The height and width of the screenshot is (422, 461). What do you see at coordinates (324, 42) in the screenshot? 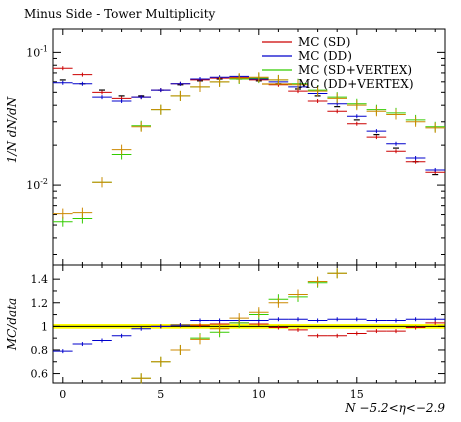
I see `legend-label: MC (SD)` at bounding box center [324, 42].